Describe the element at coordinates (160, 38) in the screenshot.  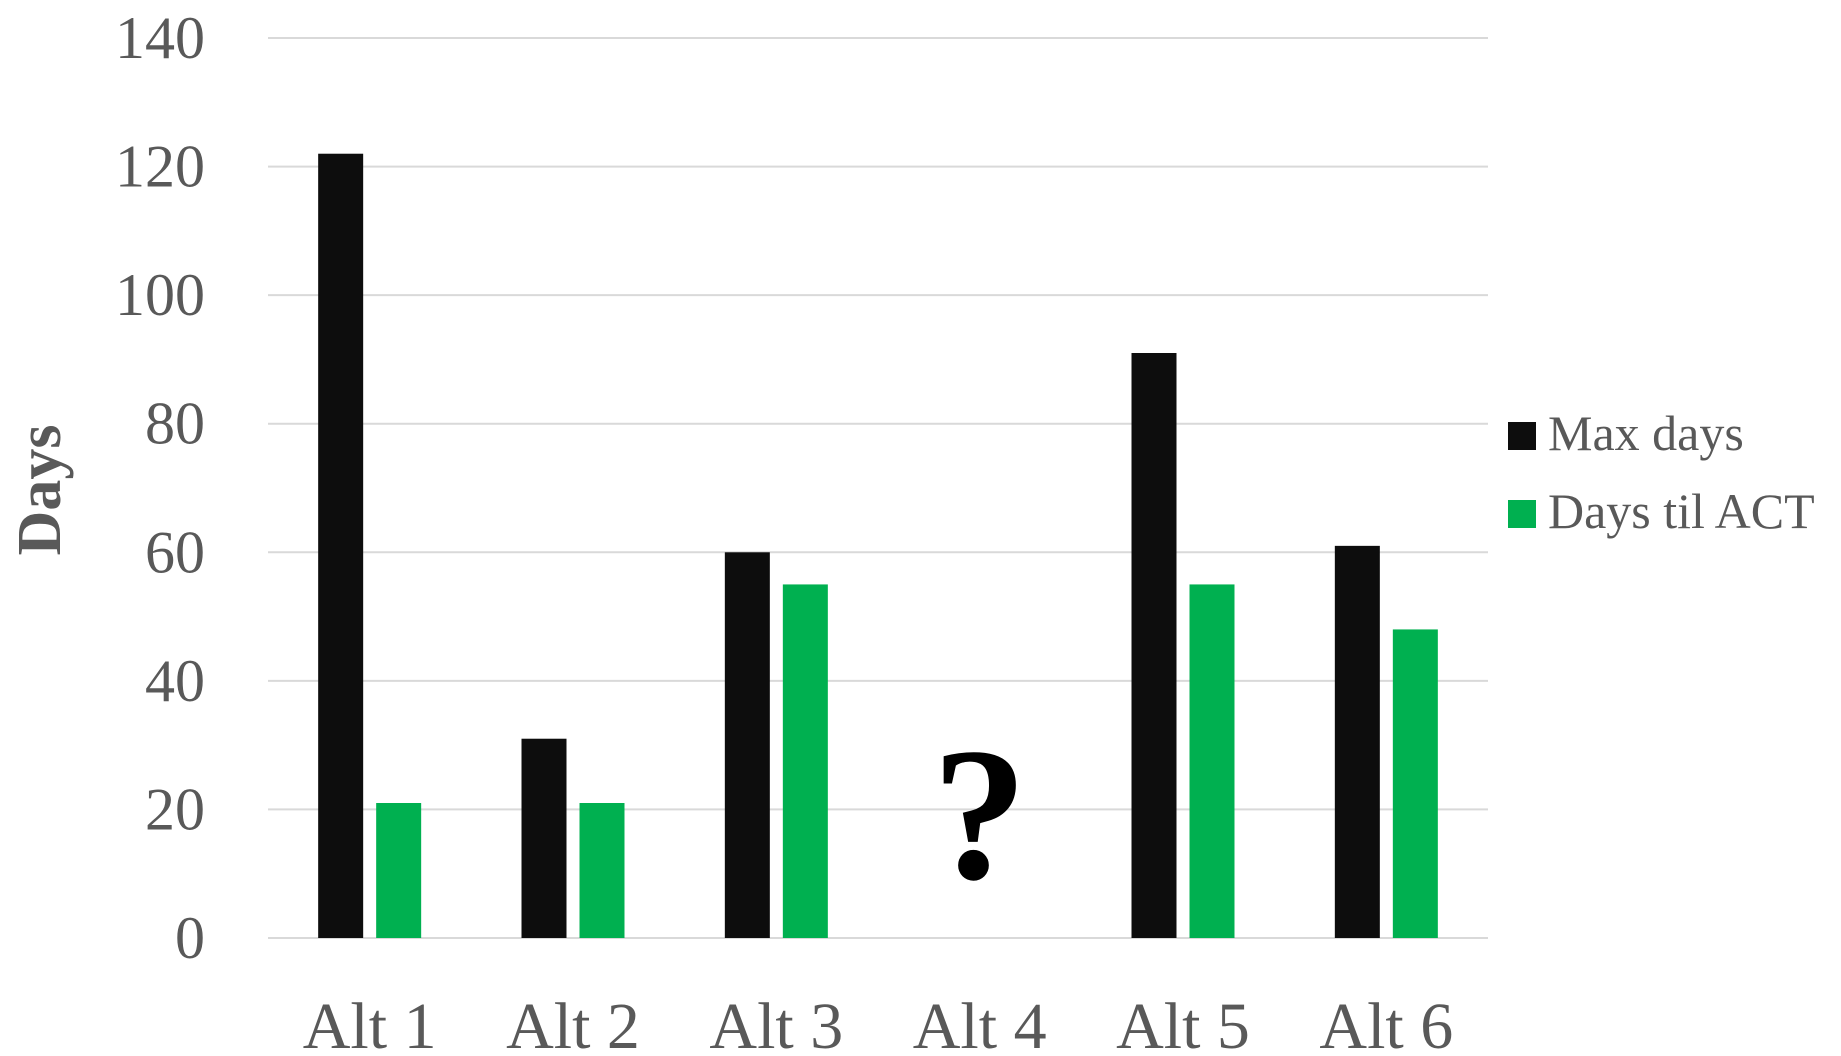
I see `y-tick-label: 140` at that location.